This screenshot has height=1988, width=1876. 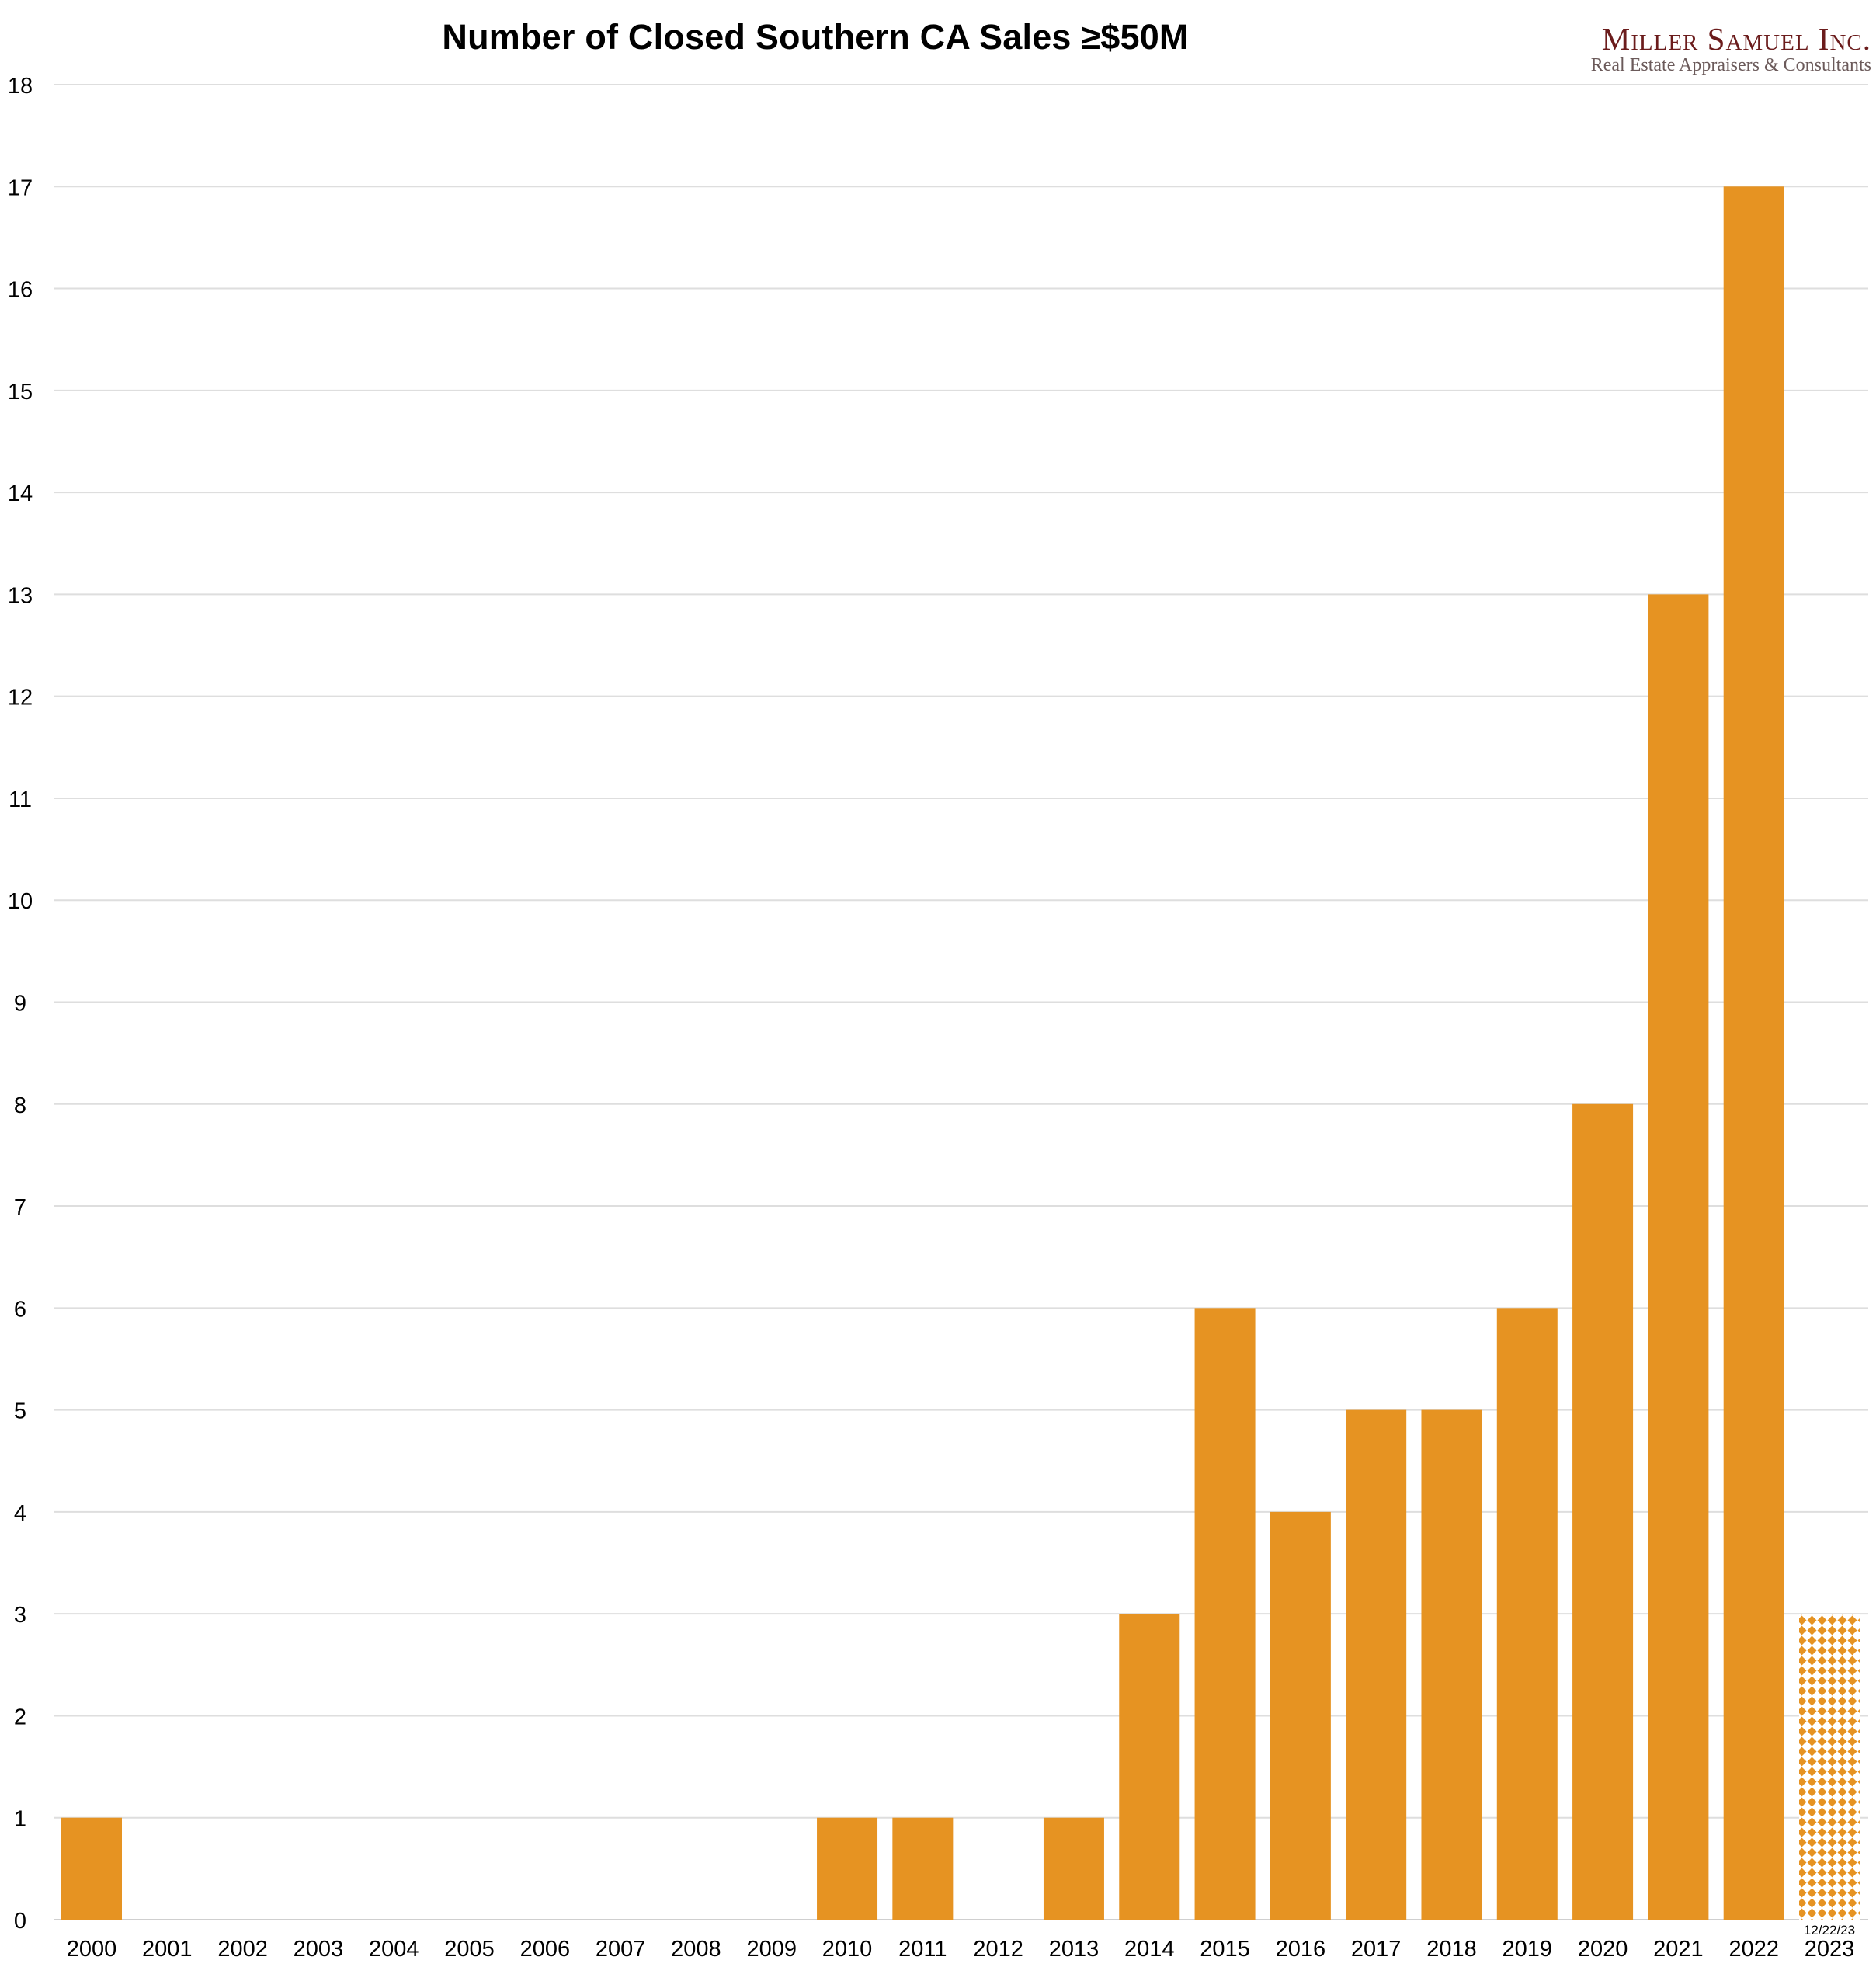 What do you see at coordinates (771, 1949) in the screenshot?
I see `x-tick-label: 2009` at bounding box center [771, 1949].